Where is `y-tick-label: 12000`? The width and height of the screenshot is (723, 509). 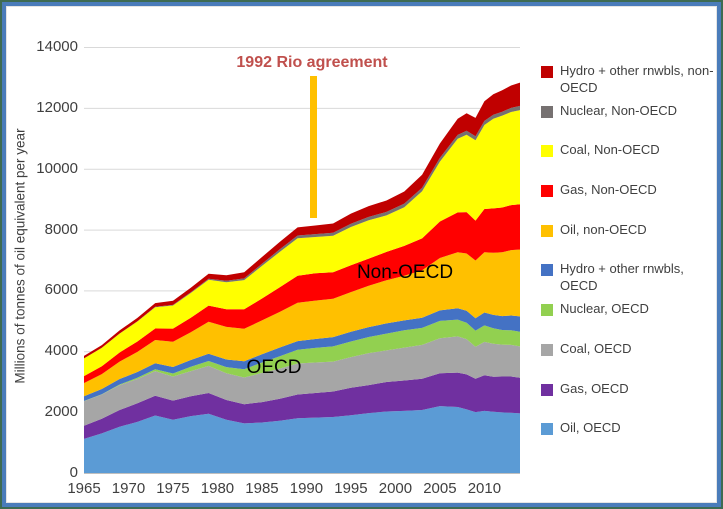 y-tick-label: 12000 is located at coordinates (57, 107).